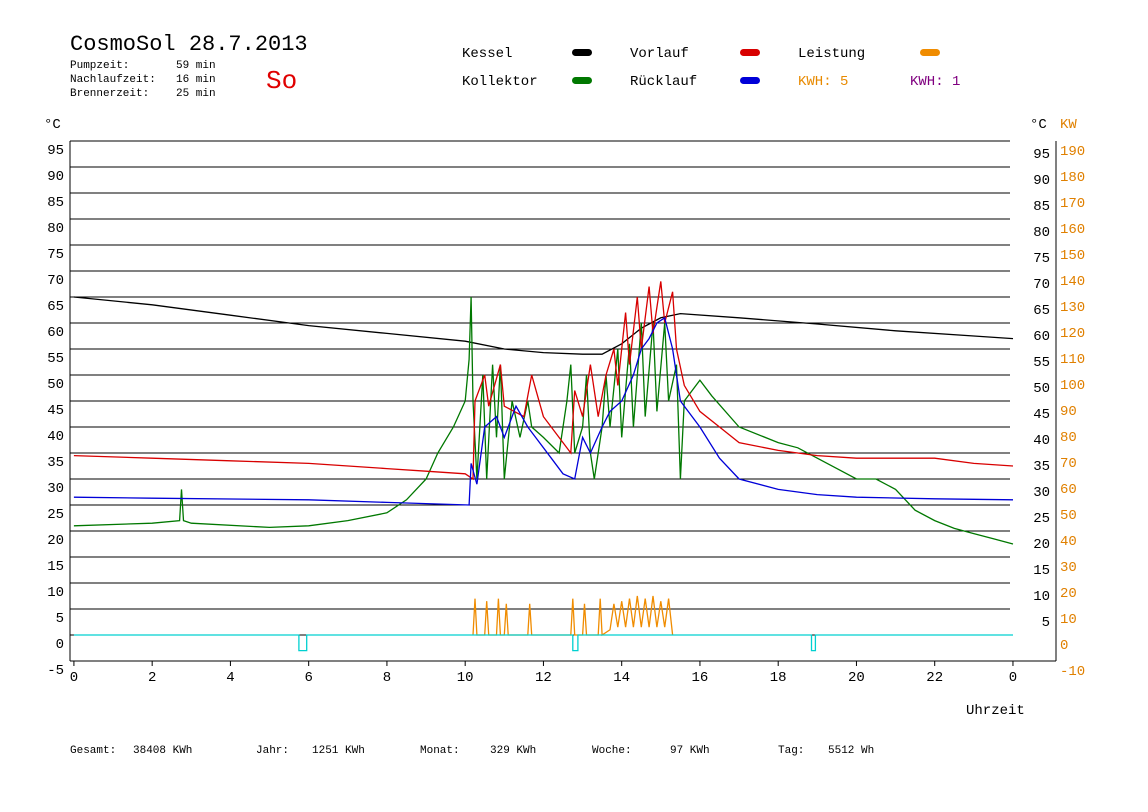 The width and height of the screenshot is (1148, 812). What do you see at coordinates (1041, 467) in the screenshot?
I see `y-tick-label-right: 35` at bounding box center [1041, 467].